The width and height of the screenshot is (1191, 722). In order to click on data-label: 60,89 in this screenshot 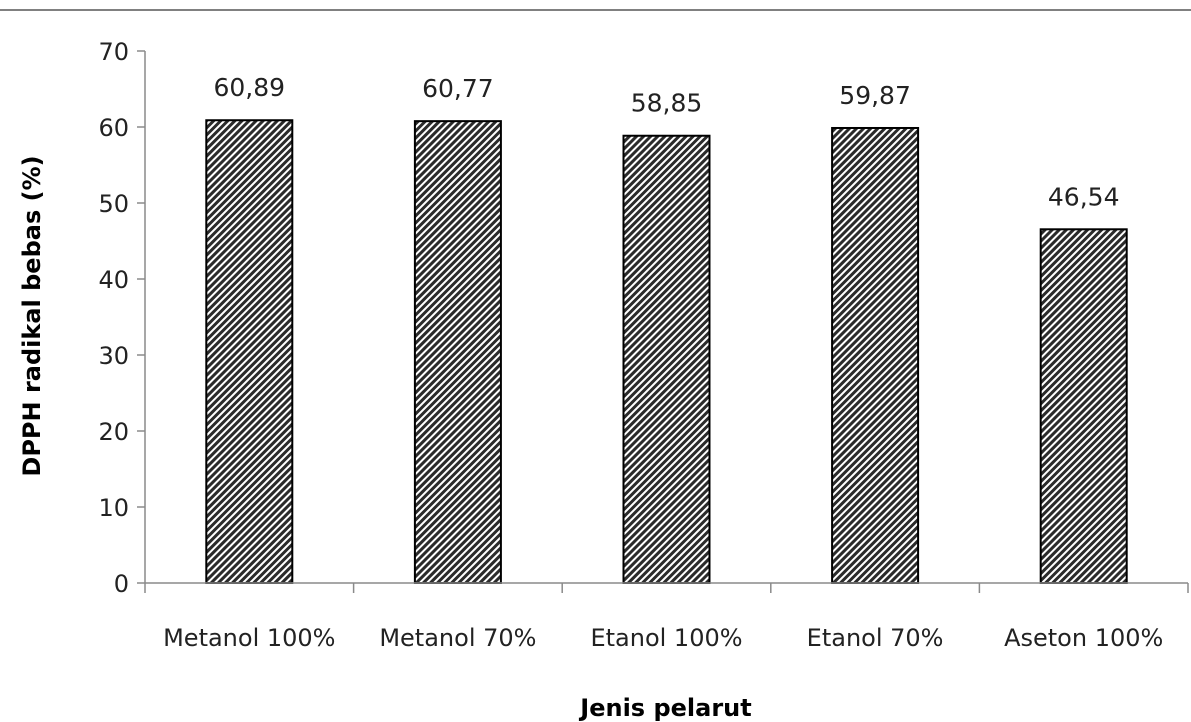, I will do `click(250, 87)`.